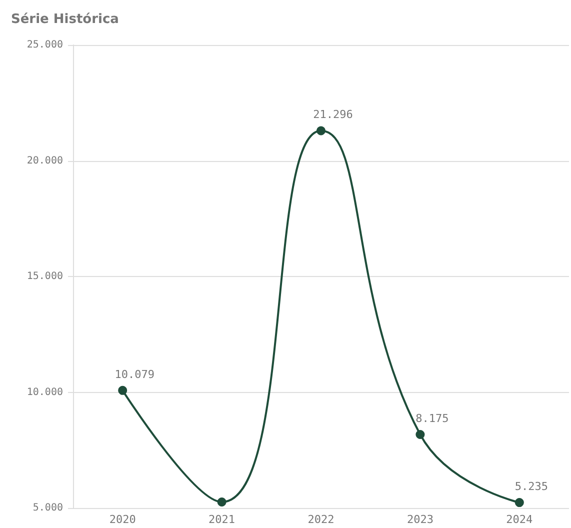 The width and height of the screenshot is (571, 528). Describe the element at coordinates (321, 519) in the screenshot. I see `x-tick-label: 2022` at that location.